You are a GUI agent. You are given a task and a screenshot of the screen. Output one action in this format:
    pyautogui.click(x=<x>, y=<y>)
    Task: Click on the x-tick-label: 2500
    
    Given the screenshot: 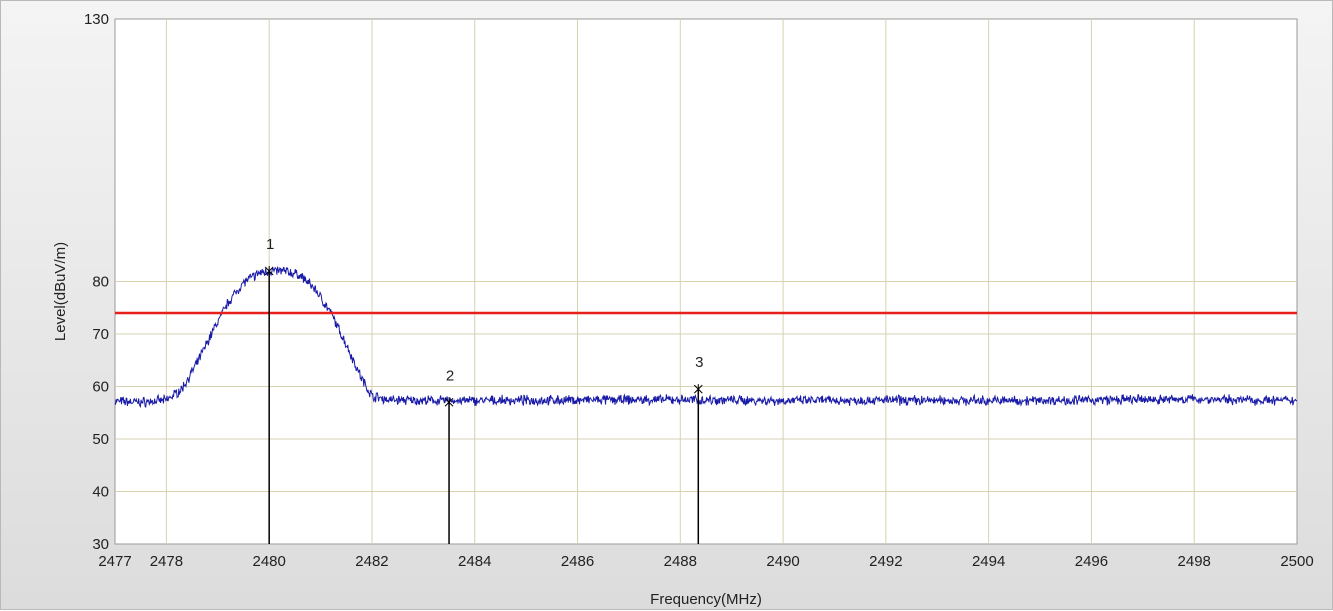 What is the action you would take?
    pyautogui.click(x=1296, y=561)
    